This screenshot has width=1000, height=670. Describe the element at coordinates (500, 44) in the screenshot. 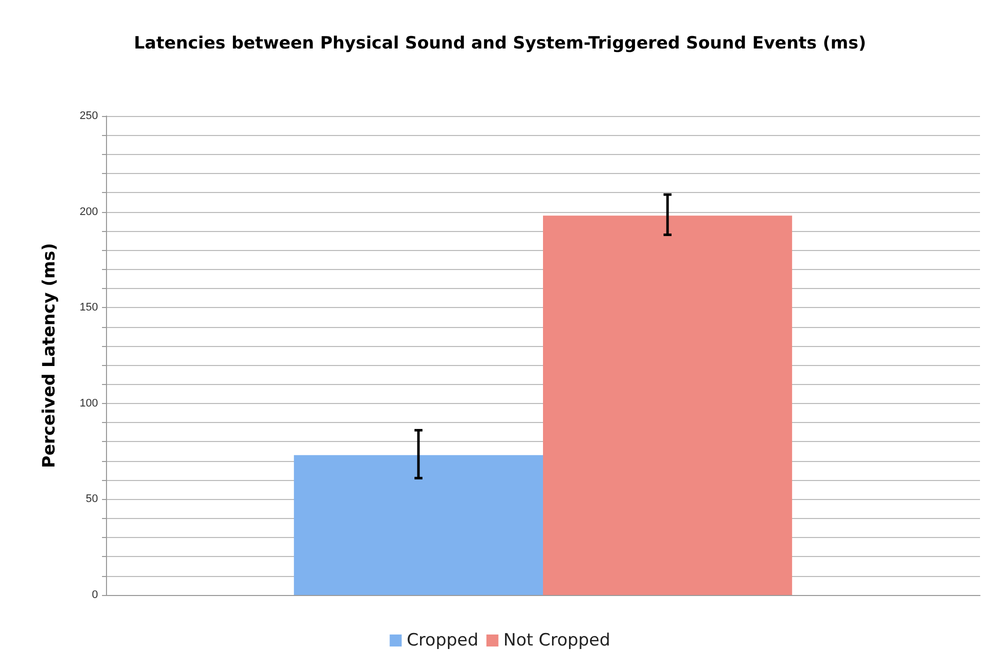

I see `chart-title: Latencies between Physical Sound and System-Triggered Sound Events (ms)` at that location.